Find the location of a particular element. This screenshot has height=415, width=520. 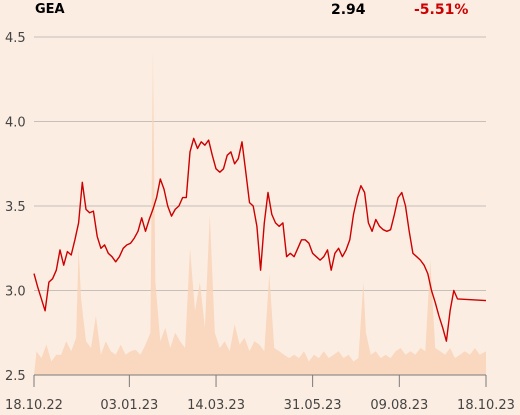

y-tick-label: 4.0 is located at coordinates (15, 123).